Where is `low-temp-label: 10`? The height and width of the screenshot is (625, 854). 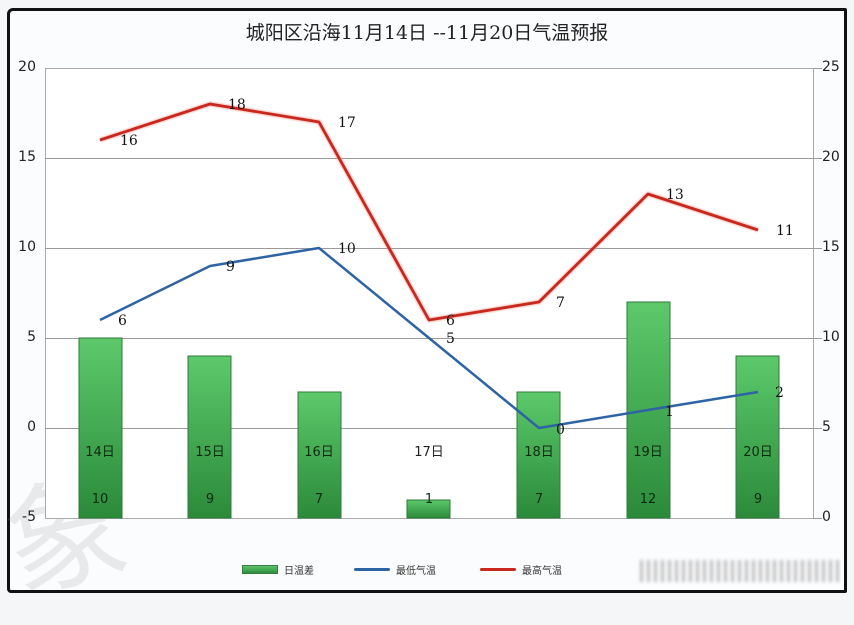 low-temp-label: 10 is located at coordinates (347, 249).